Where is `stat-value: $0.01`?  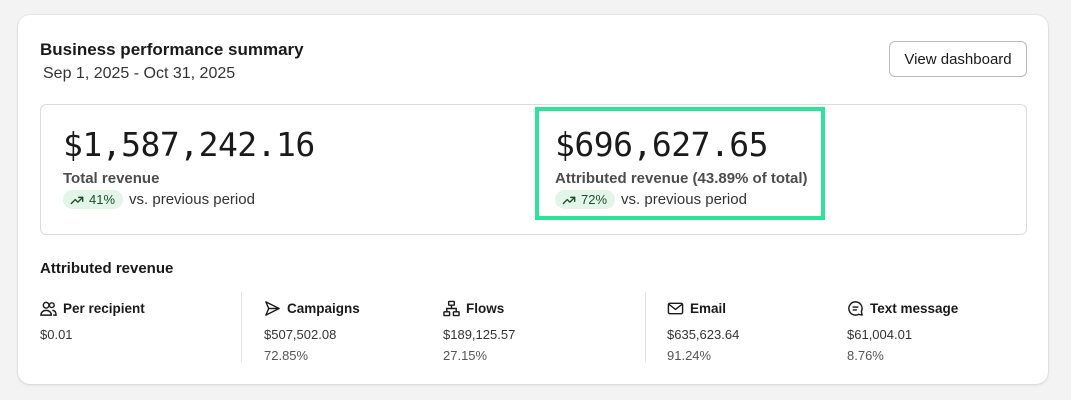
stat-value: $0.01 is located at coordinates (56, 334).